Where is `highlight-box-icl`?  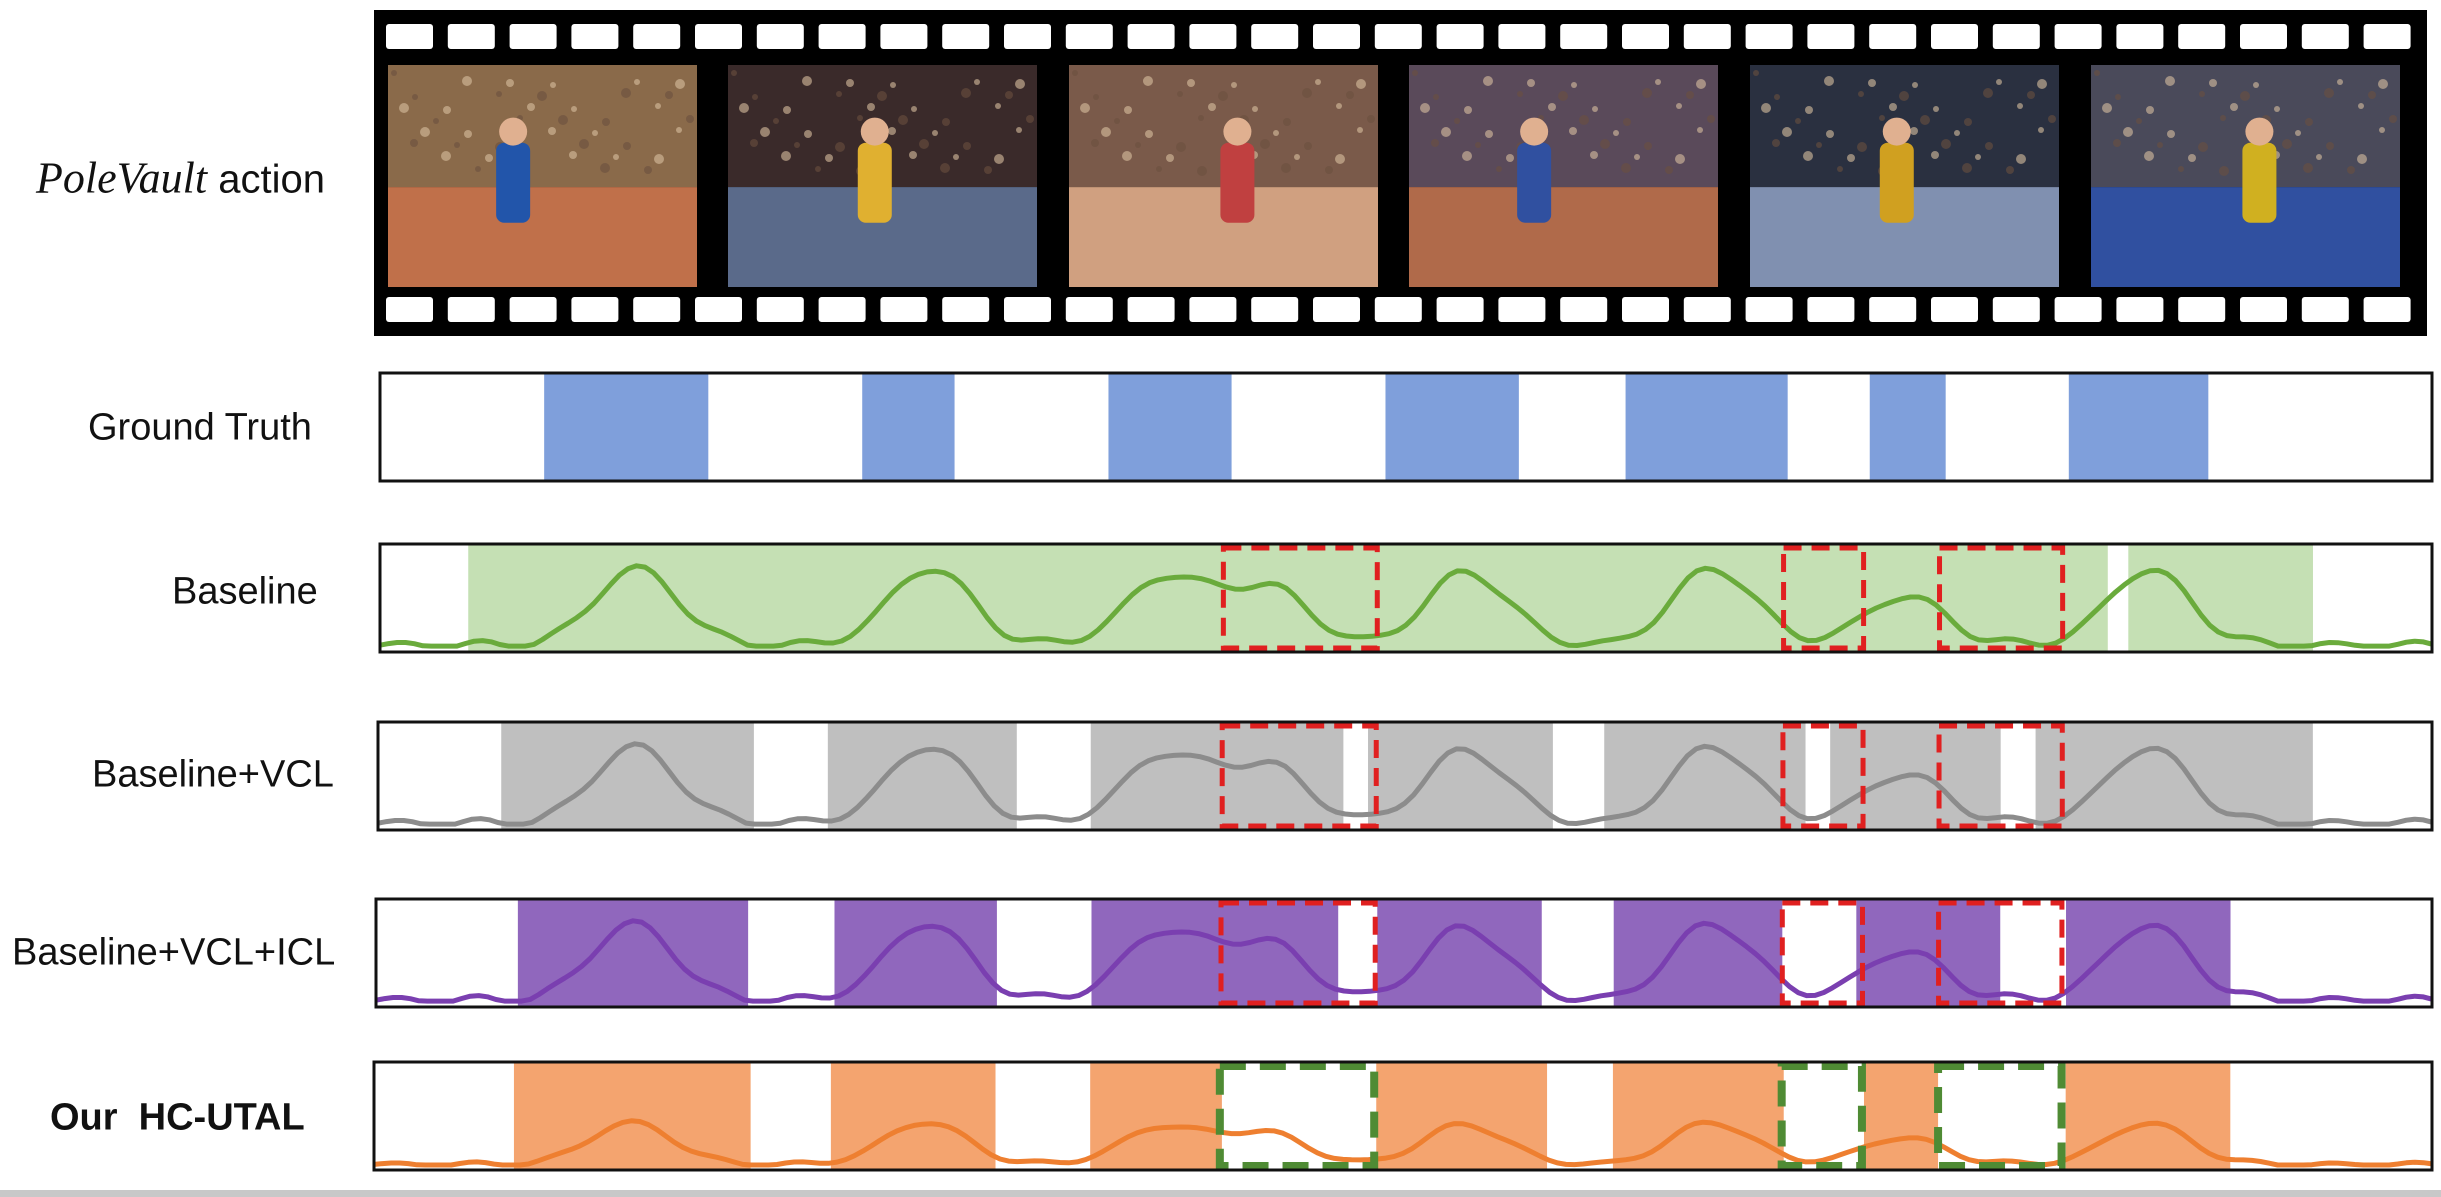
highlight-box-icl is located at coordinates (1298, 953).